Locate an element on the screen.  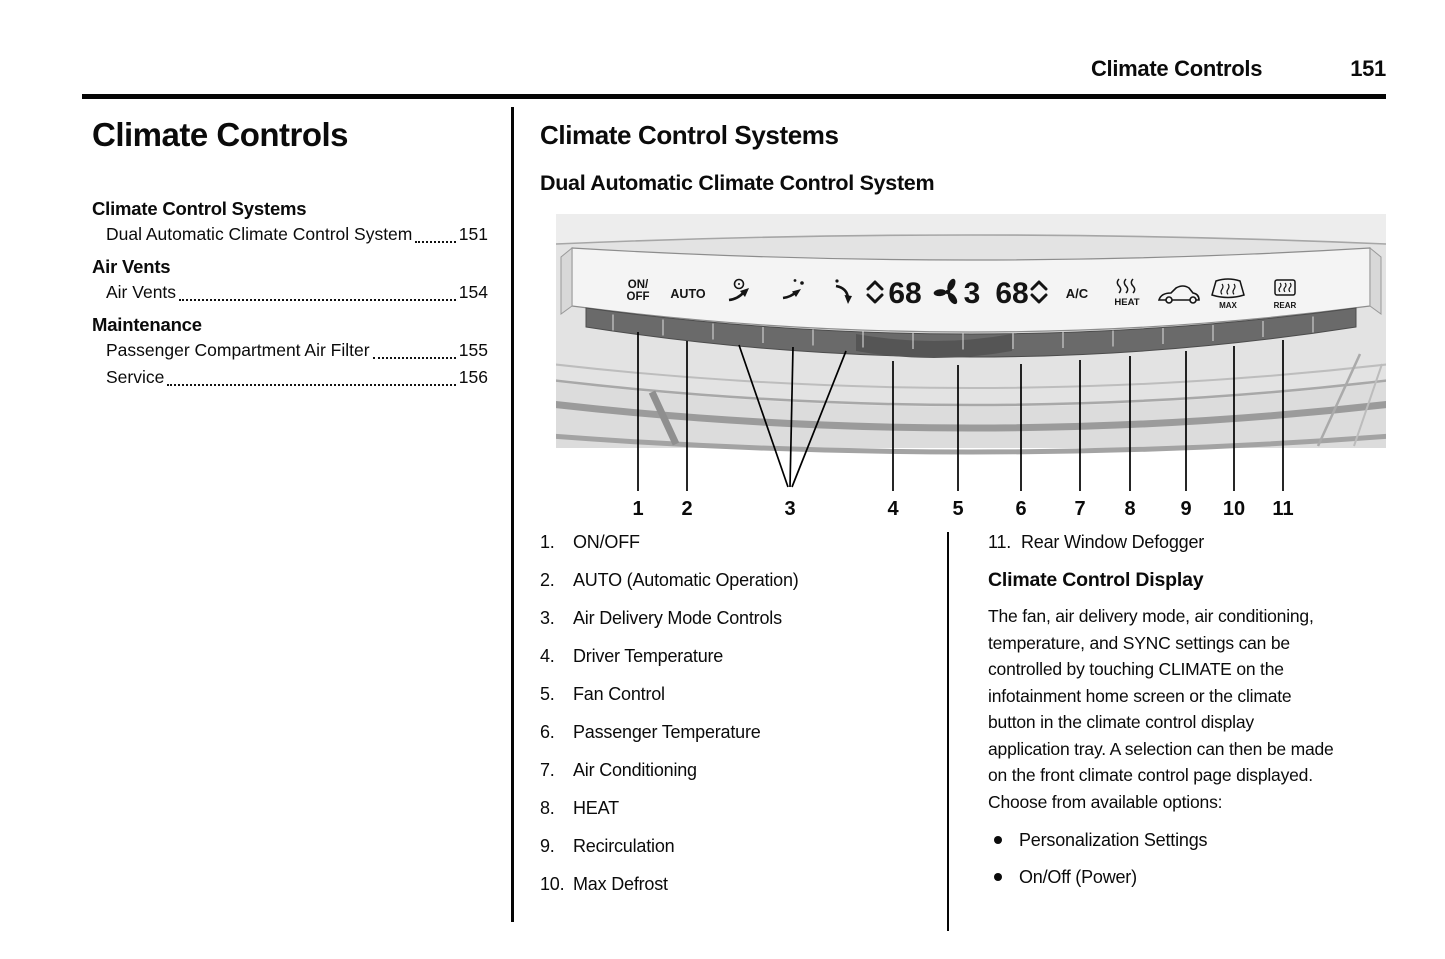
legend-item-label: Air Delivery Mode Controls is located at coordinates (677, 618).